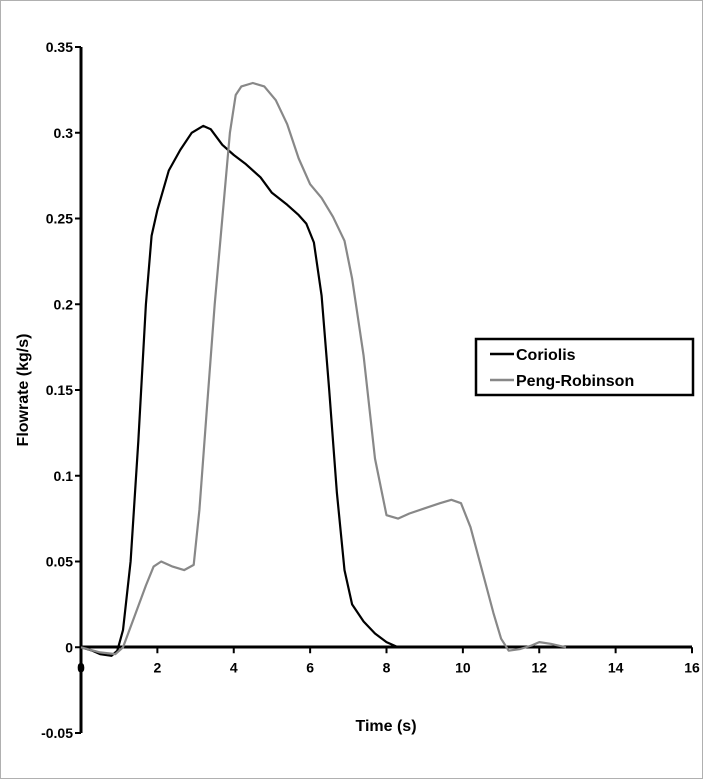 Image resolution: width=703 pixels, height=779 pixels. I want to click on legend-label-coriolis: Coriolis, so click(546, 355).